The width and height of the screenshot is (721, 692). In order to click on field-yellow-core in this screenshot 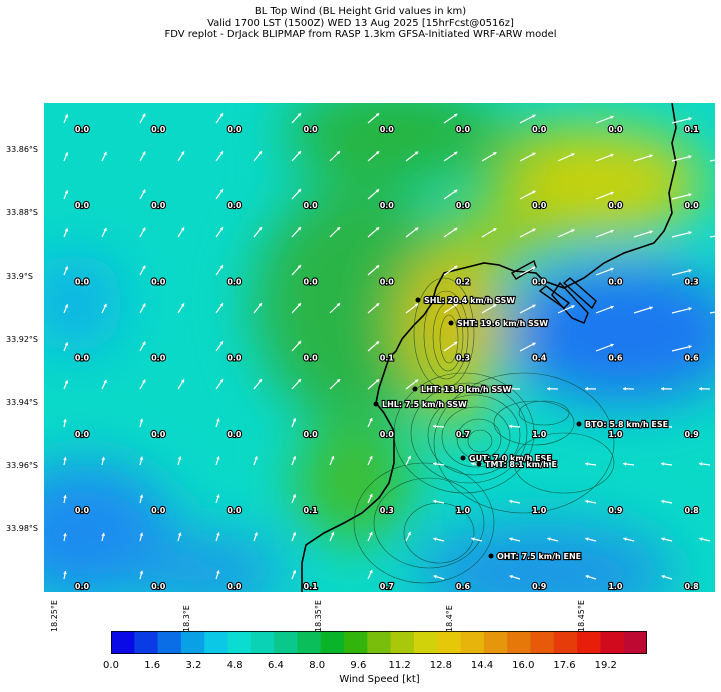, I will do `click(454, 313)`.